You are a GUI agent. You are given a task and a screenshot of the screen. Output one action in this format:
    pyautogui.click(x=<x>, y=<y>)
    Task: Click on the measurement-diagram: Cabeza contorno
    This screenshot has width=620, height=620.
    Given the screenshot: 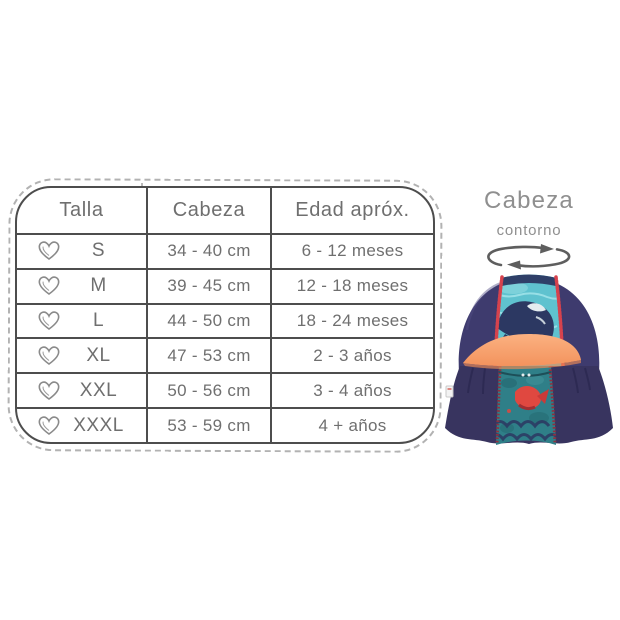 What is the action you would take?
    pyautogui.click(x=529, y=319)
    